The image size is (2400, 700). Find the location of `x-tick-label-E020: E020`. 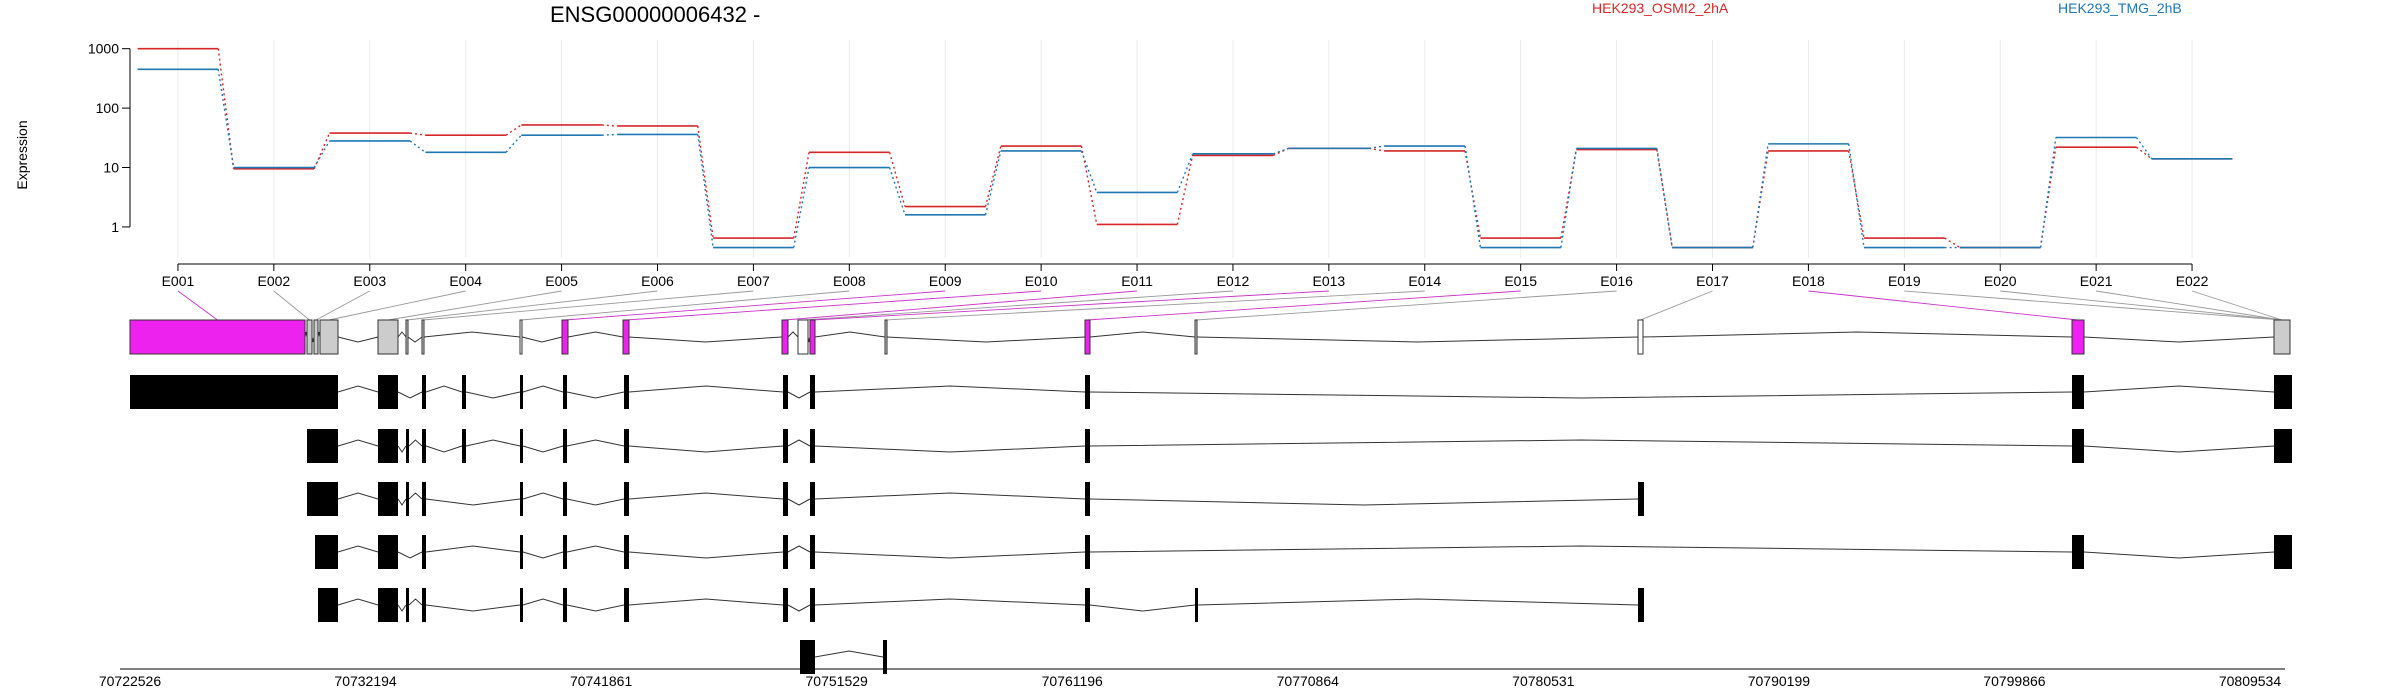

x-tick-label-E020: E020 is located at coordinates (2000, 281).